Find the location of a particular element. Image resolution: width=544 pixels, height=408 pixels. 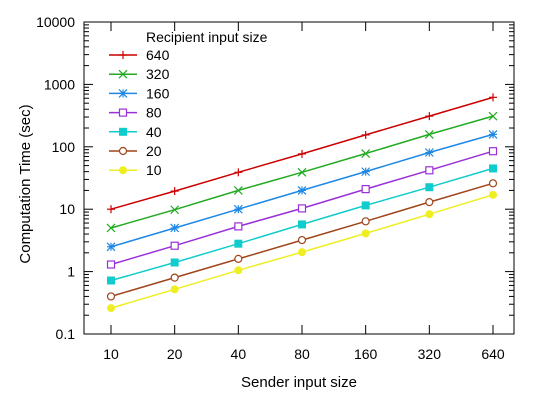

x-tick-label: 80 is located at coordinates (302, 354).